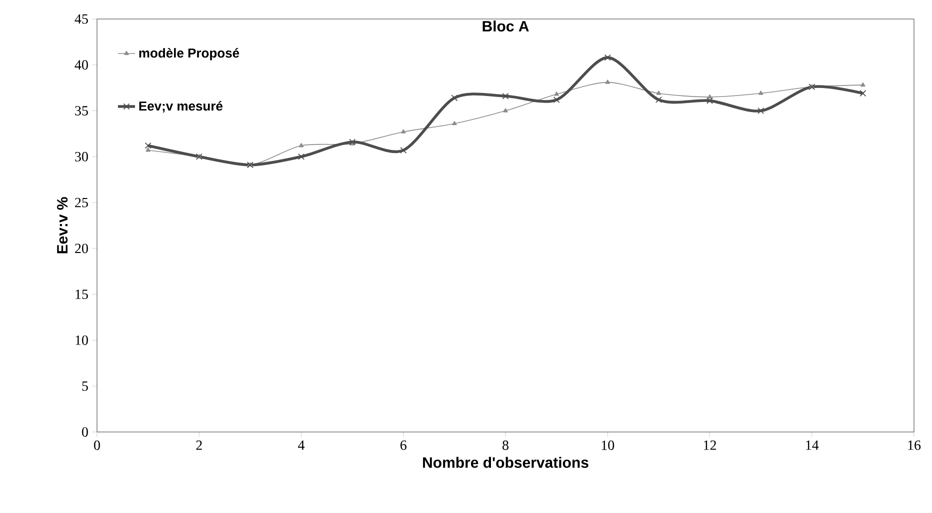  Describe the element at coordinates (505, 462) in the screenshot. I see `x-axis-title: Nombre d'observations` at that location.